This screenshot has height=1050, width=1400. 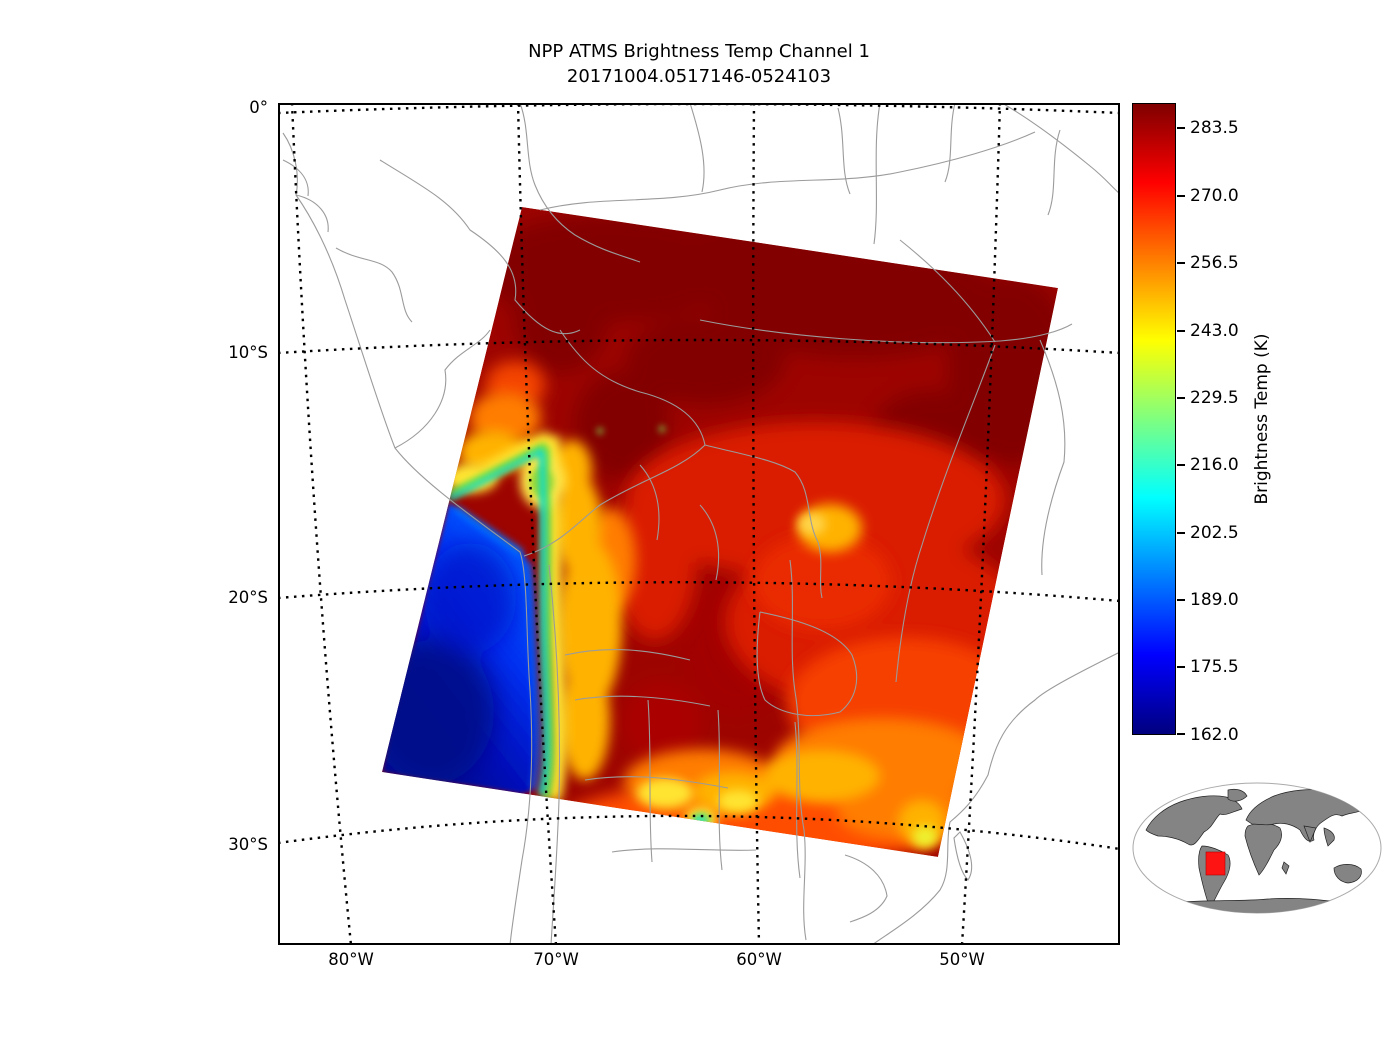 I want to click on island-madagascar, so click(x=1285, y=868).